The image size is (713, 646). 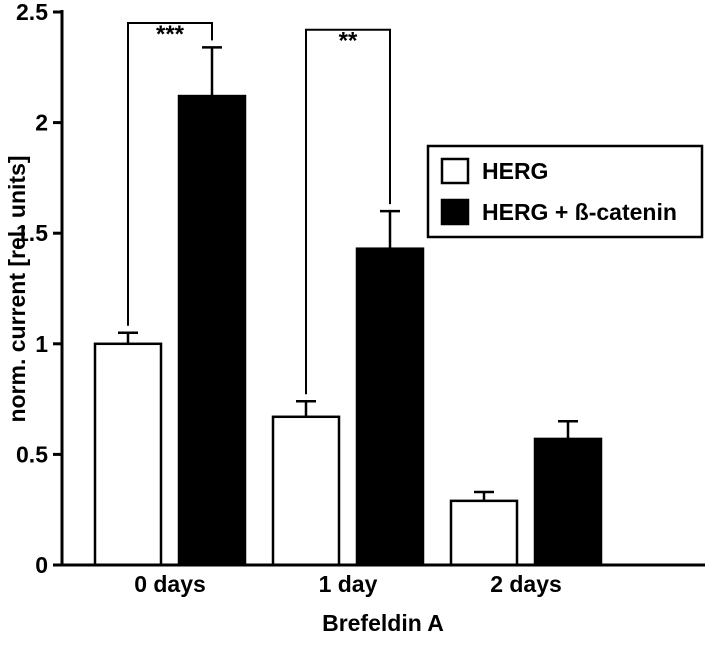 What do you see at coordinates (41, 344) in the screenshot?
I see `y-tick-label: 1` at bounding box center [41, 344].